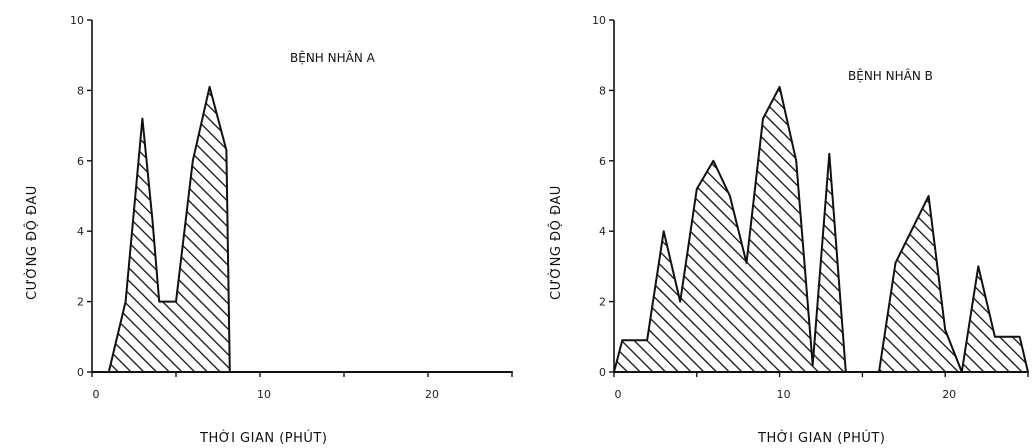 The image size is (1034, 448). What do you see at coordinates (333, 57) in the screenshot?
I see `panel-title: BỆNH NHÂN A` at bounding box center [333, 57].